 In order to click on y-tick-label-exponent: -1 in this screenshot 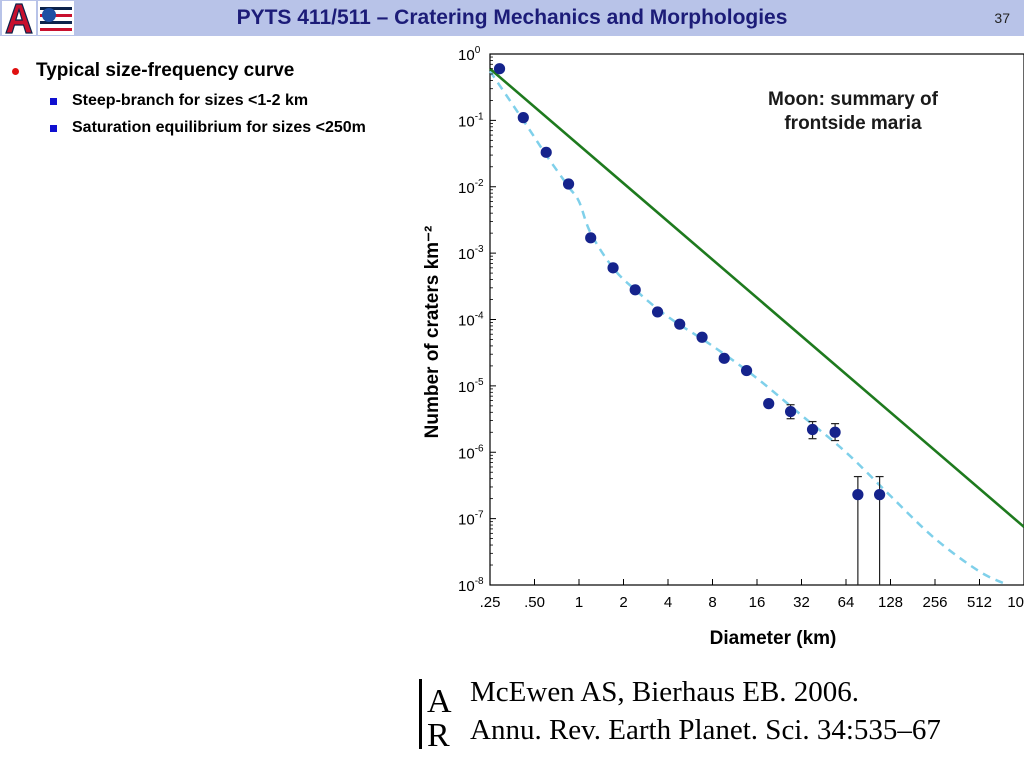, I will do `click(479, 116)`.